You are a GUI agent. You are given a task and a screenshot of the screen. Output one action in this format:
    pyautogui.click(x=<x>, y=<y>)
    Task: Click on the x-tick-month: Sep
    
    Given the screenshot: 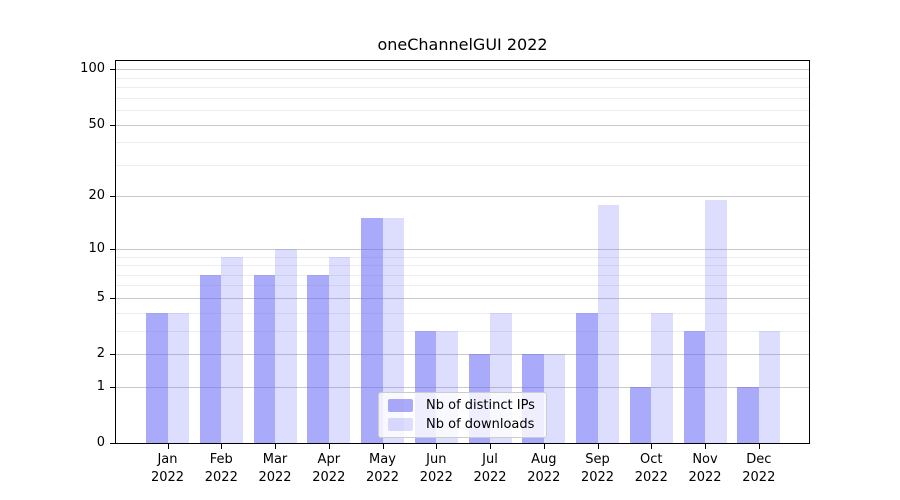 What is the action you would take?
    pyautogui.click(x=597, y=459)
    